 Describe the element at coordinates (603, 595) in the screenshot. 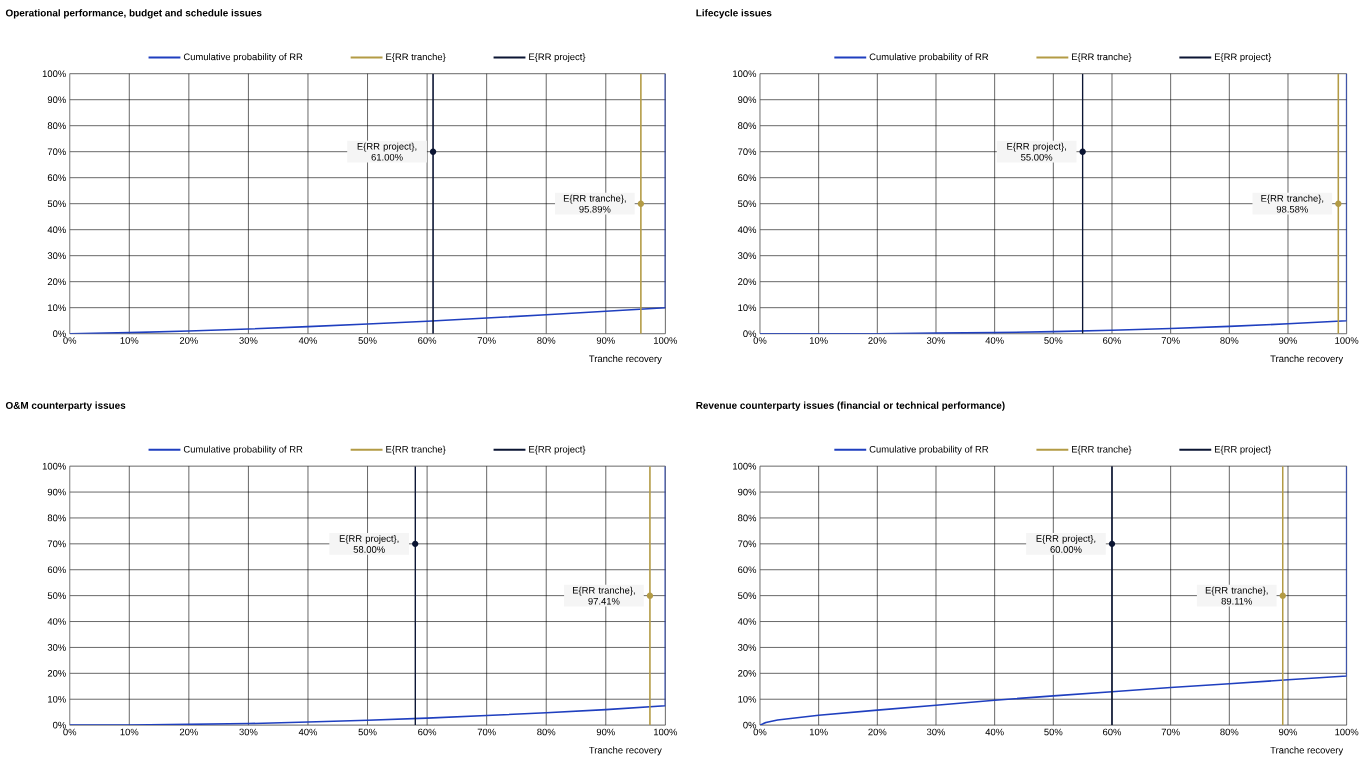

I see `annotation: E{RR tranche}, 97.41%` at that location.